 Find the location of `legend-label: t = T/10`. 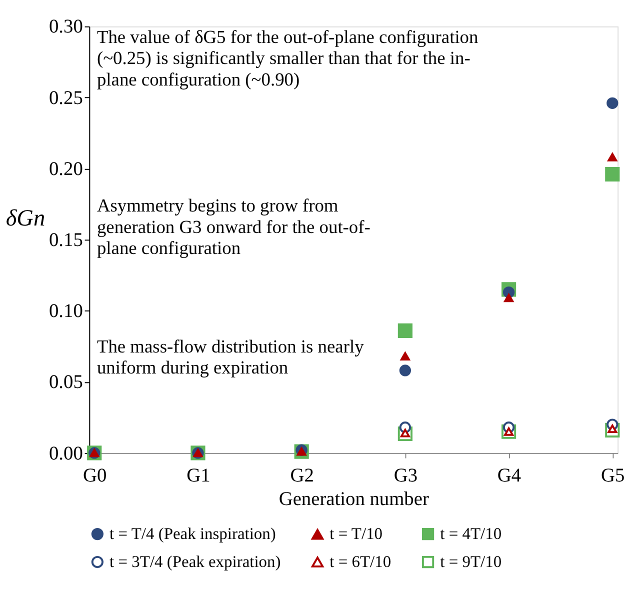

legend-label: t = T/10 is located at coordinates (356, 534).